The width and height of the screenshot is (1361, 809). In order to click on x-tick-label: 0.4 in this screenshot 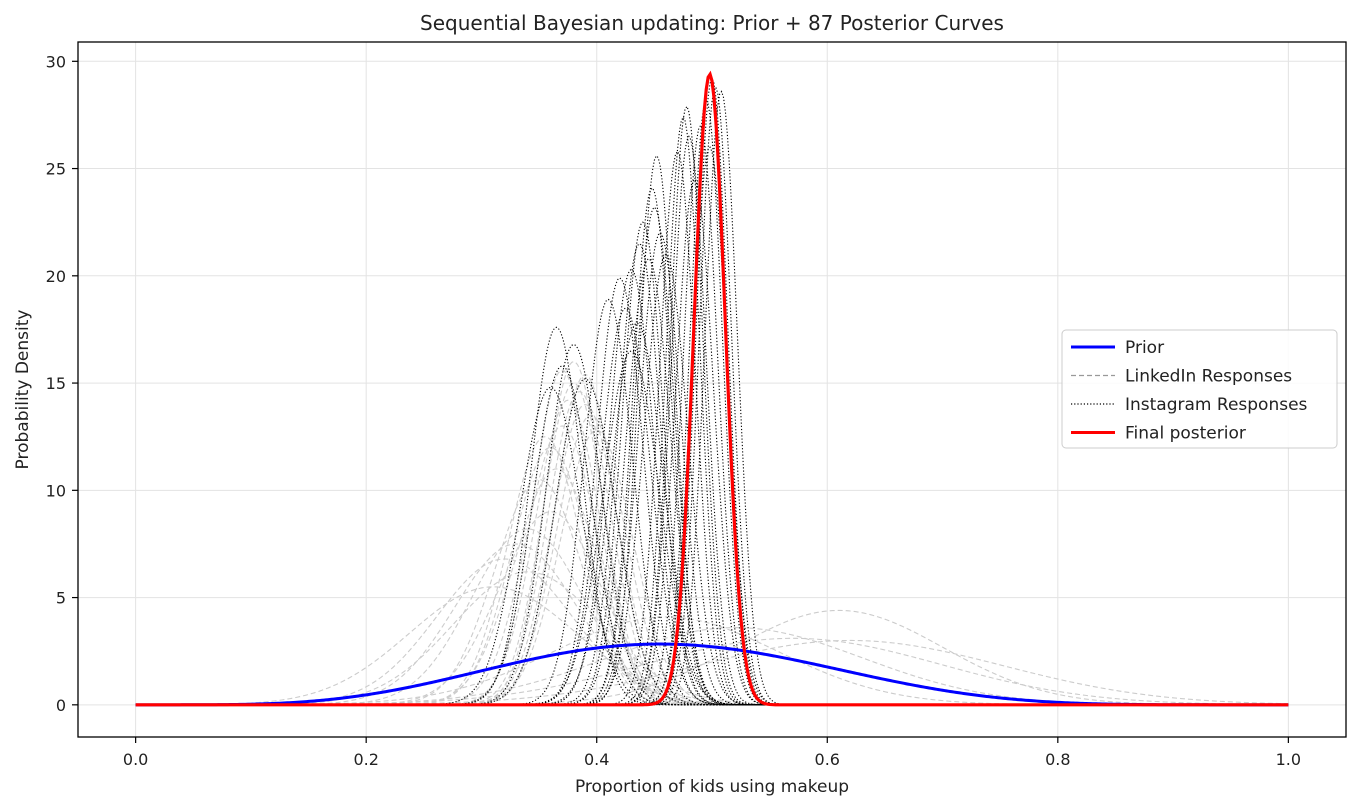, I will do `click(596, 759)`.